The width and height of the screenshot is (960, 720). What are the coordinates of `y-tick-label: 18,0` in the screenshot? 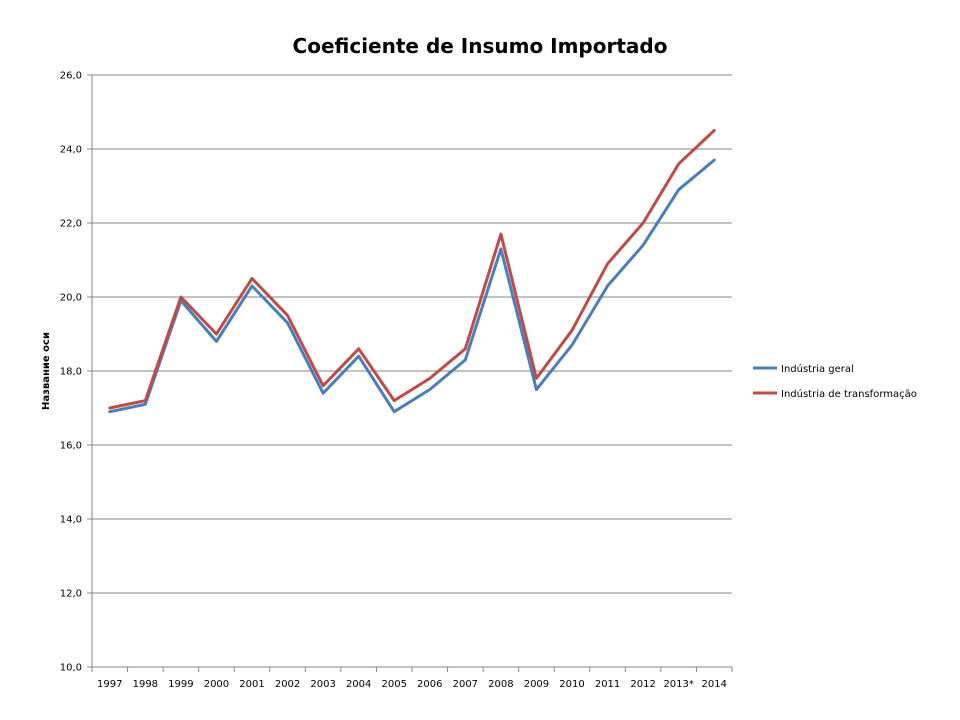 It's located at (71, 372).